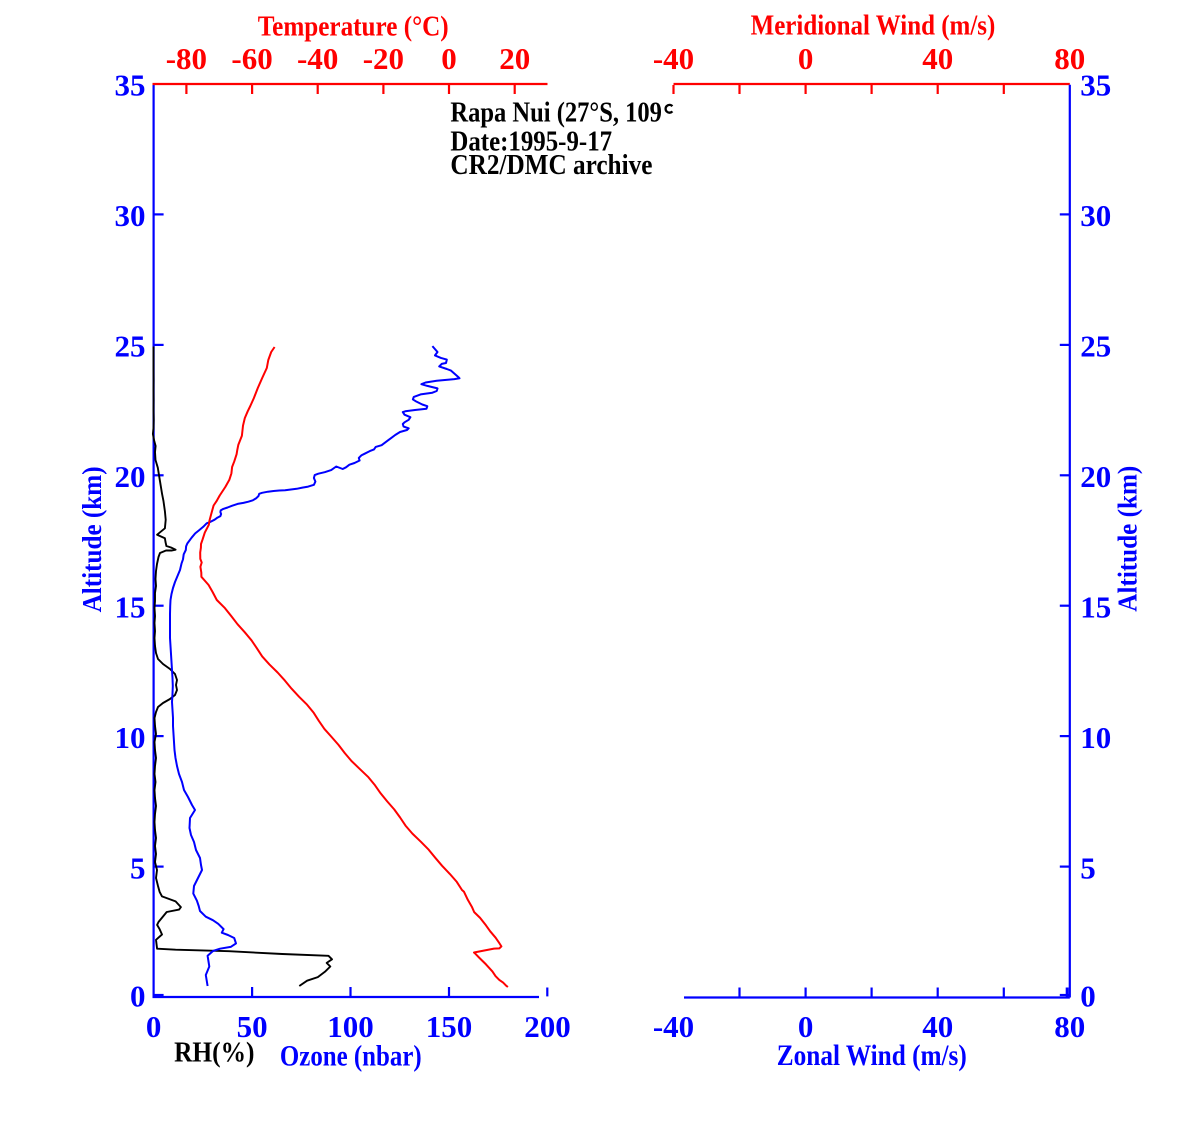 This screenshot has height=1122, width=1181. What do you see at coordinates (353, 27) in the screenshot?
I see `svg-text: Temperature (°C)` at bounding box center [353, 27].